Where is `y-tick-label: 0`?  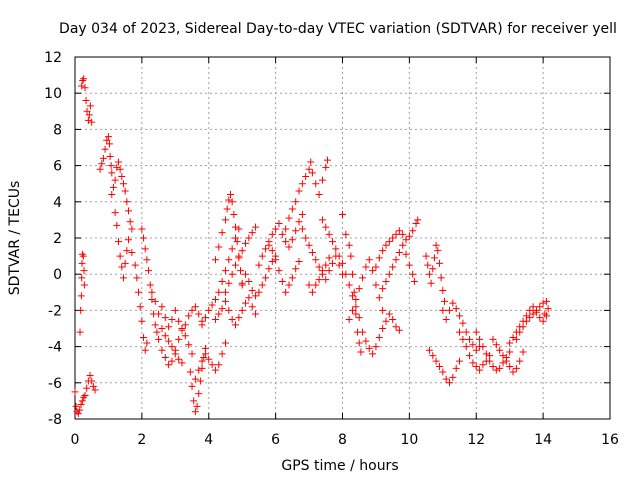 y-tick-label: 0 is located at coordinates (57, 275).